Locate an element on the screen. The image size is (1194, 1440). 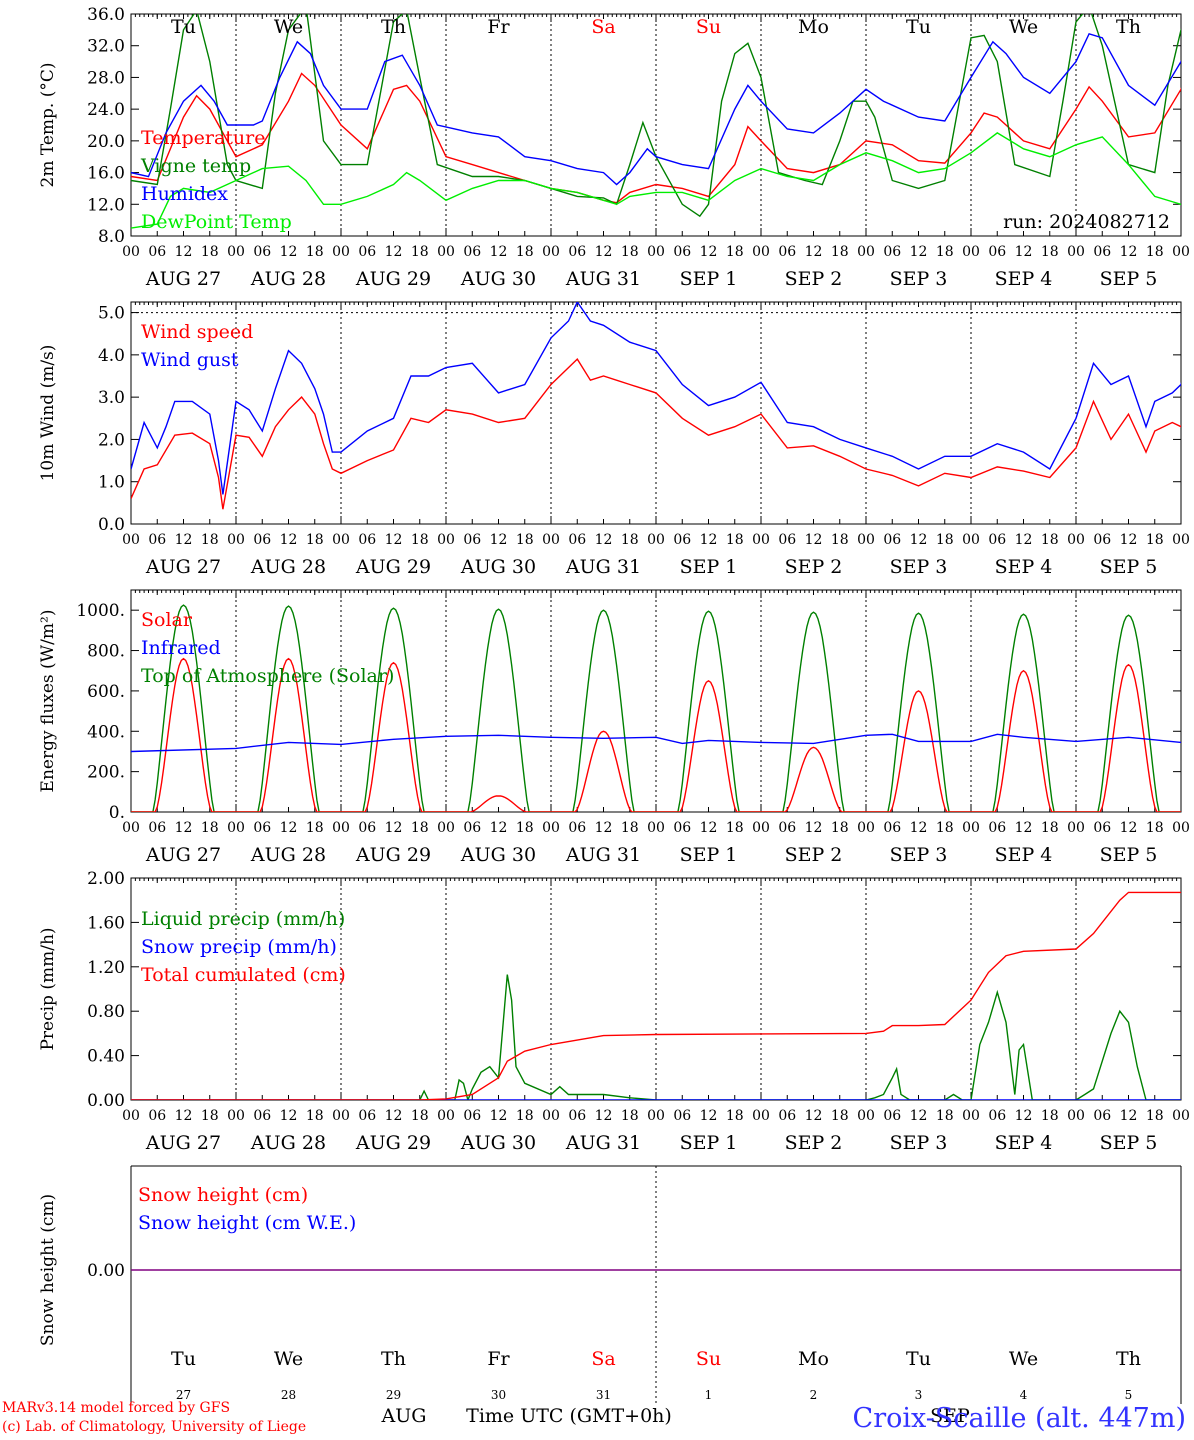
y-tick-label: 200. is located at coordinates (106, 773).